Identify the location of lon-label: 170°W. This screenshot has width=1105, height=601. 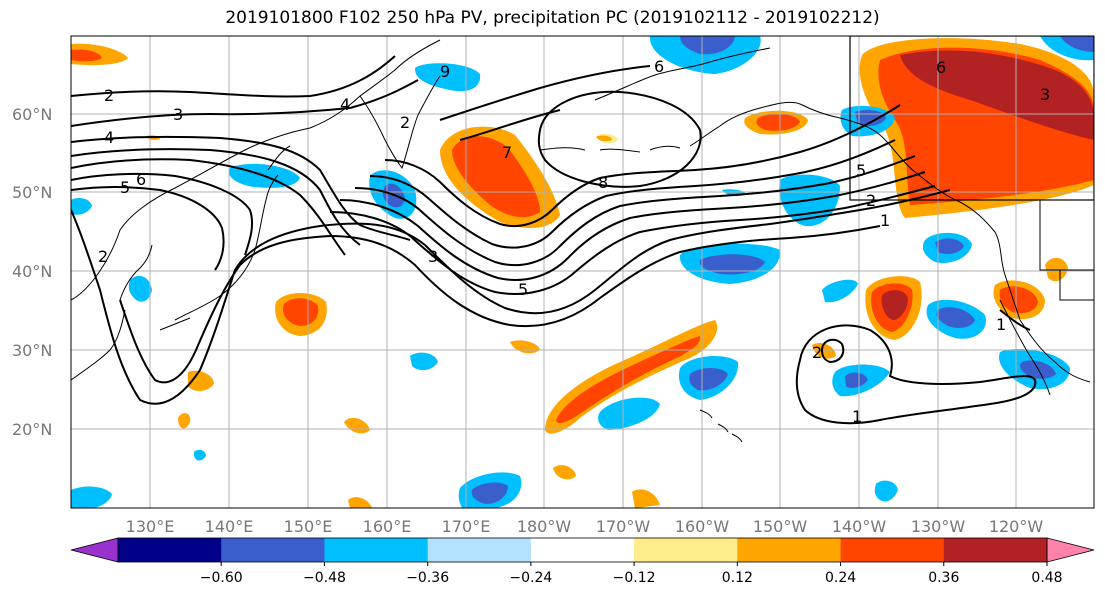
(623, 526).